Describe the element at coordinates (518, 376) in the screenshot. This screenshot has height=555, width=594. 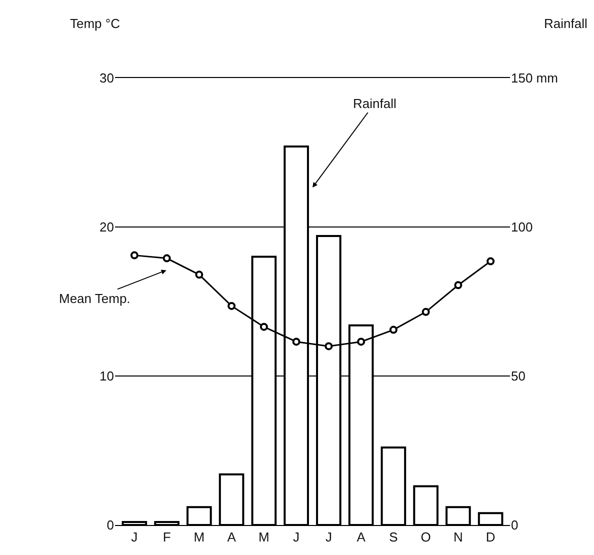
I see `y2-tick-label: 50` at that location.